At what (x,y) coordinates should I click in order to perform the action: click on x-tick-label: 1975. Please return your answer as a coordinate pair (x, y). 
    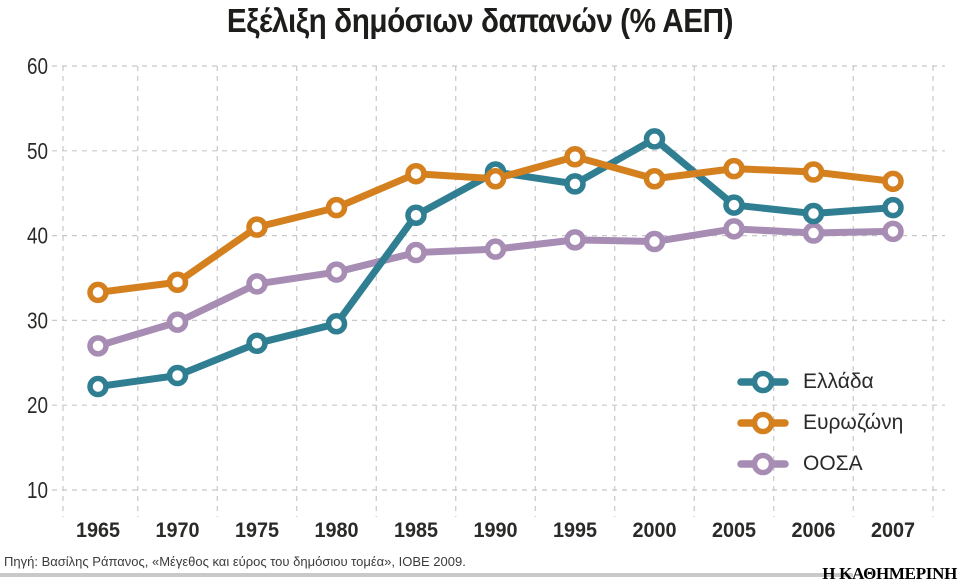
    Looking at the image, I should click on (257, 530).